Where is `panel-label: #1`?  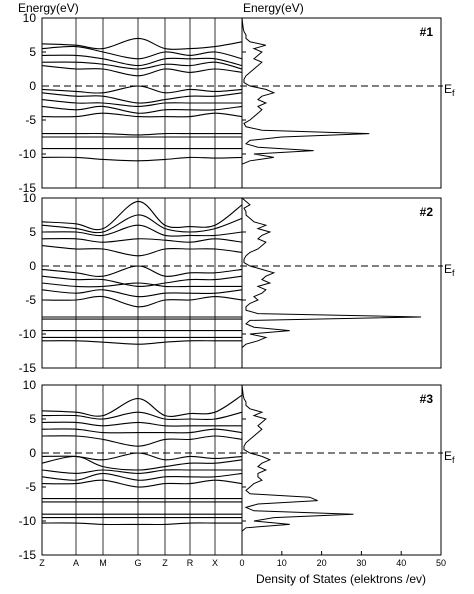 panel-label: #1 is located at coordinates (427, 32).